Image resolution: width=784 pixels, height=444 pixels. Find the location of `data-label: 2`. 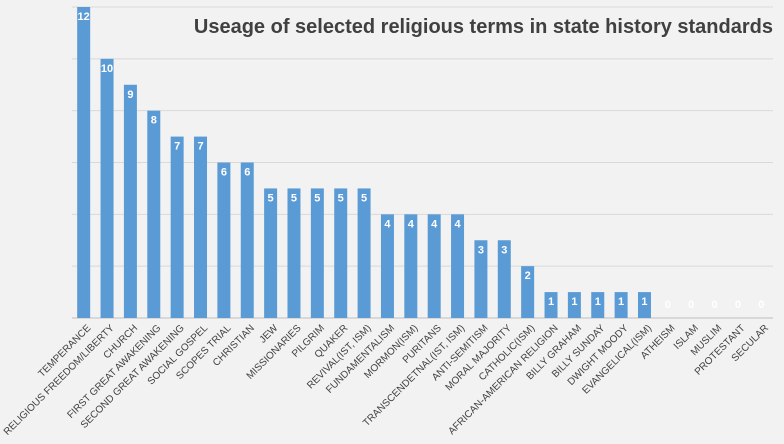

data-label: 2 is located at coordinates (528, 276).